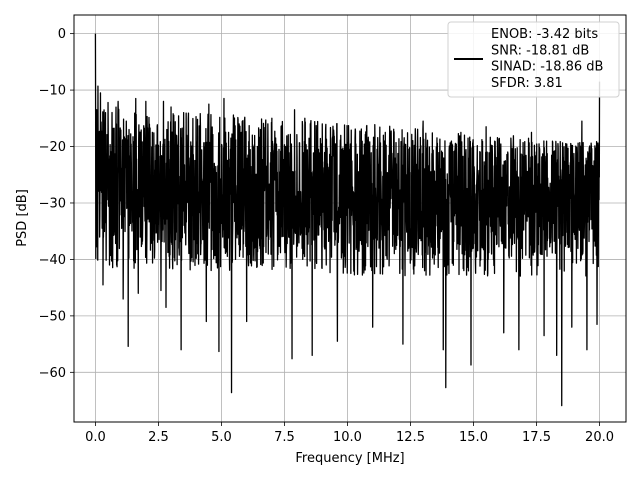  I want to click on y-axis: 0 −10 −20 −30 −40 −50 −60, so click(56, 204).